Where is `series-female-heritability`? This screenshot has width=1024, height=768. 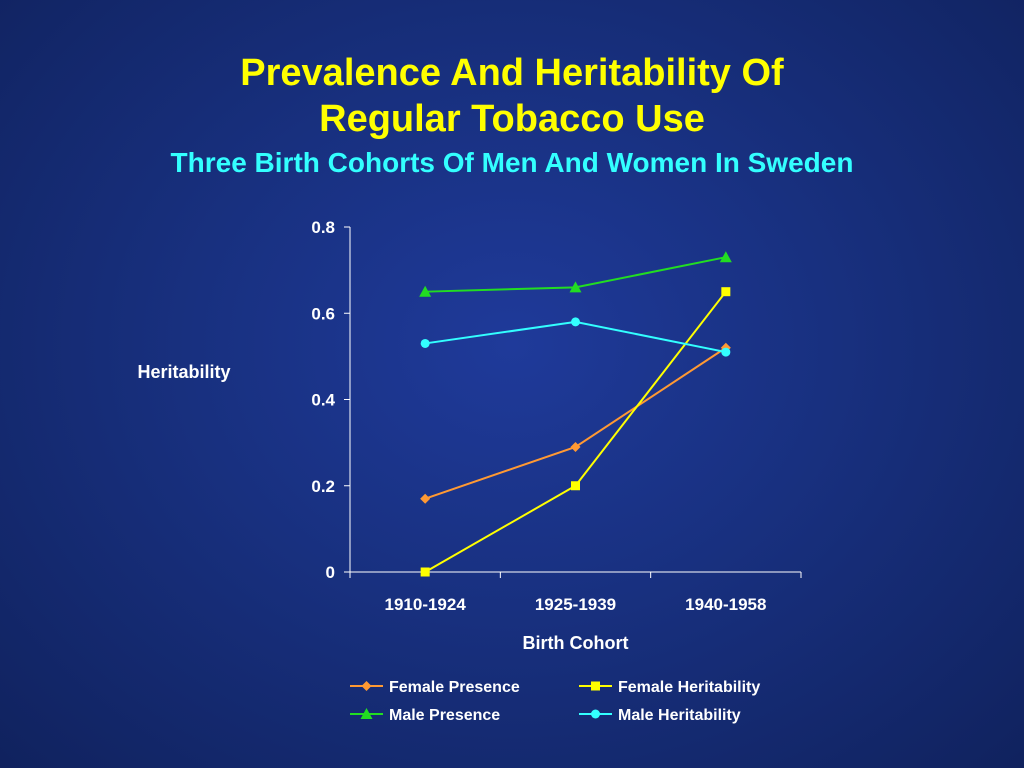
series-female-heritability is located at coordinates (575, 432).